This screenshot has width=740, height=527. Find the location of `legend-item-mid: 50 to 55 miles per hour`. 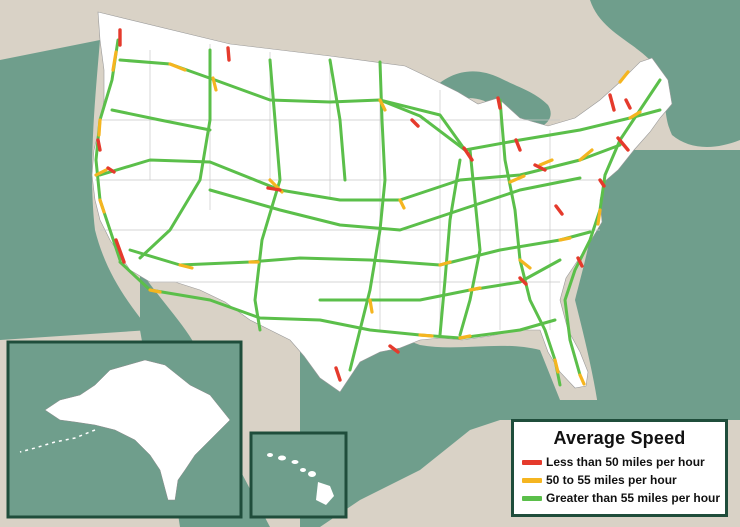

legend-item-mid: 50 to 55 miles per hour is located at coordinates (619, 480).